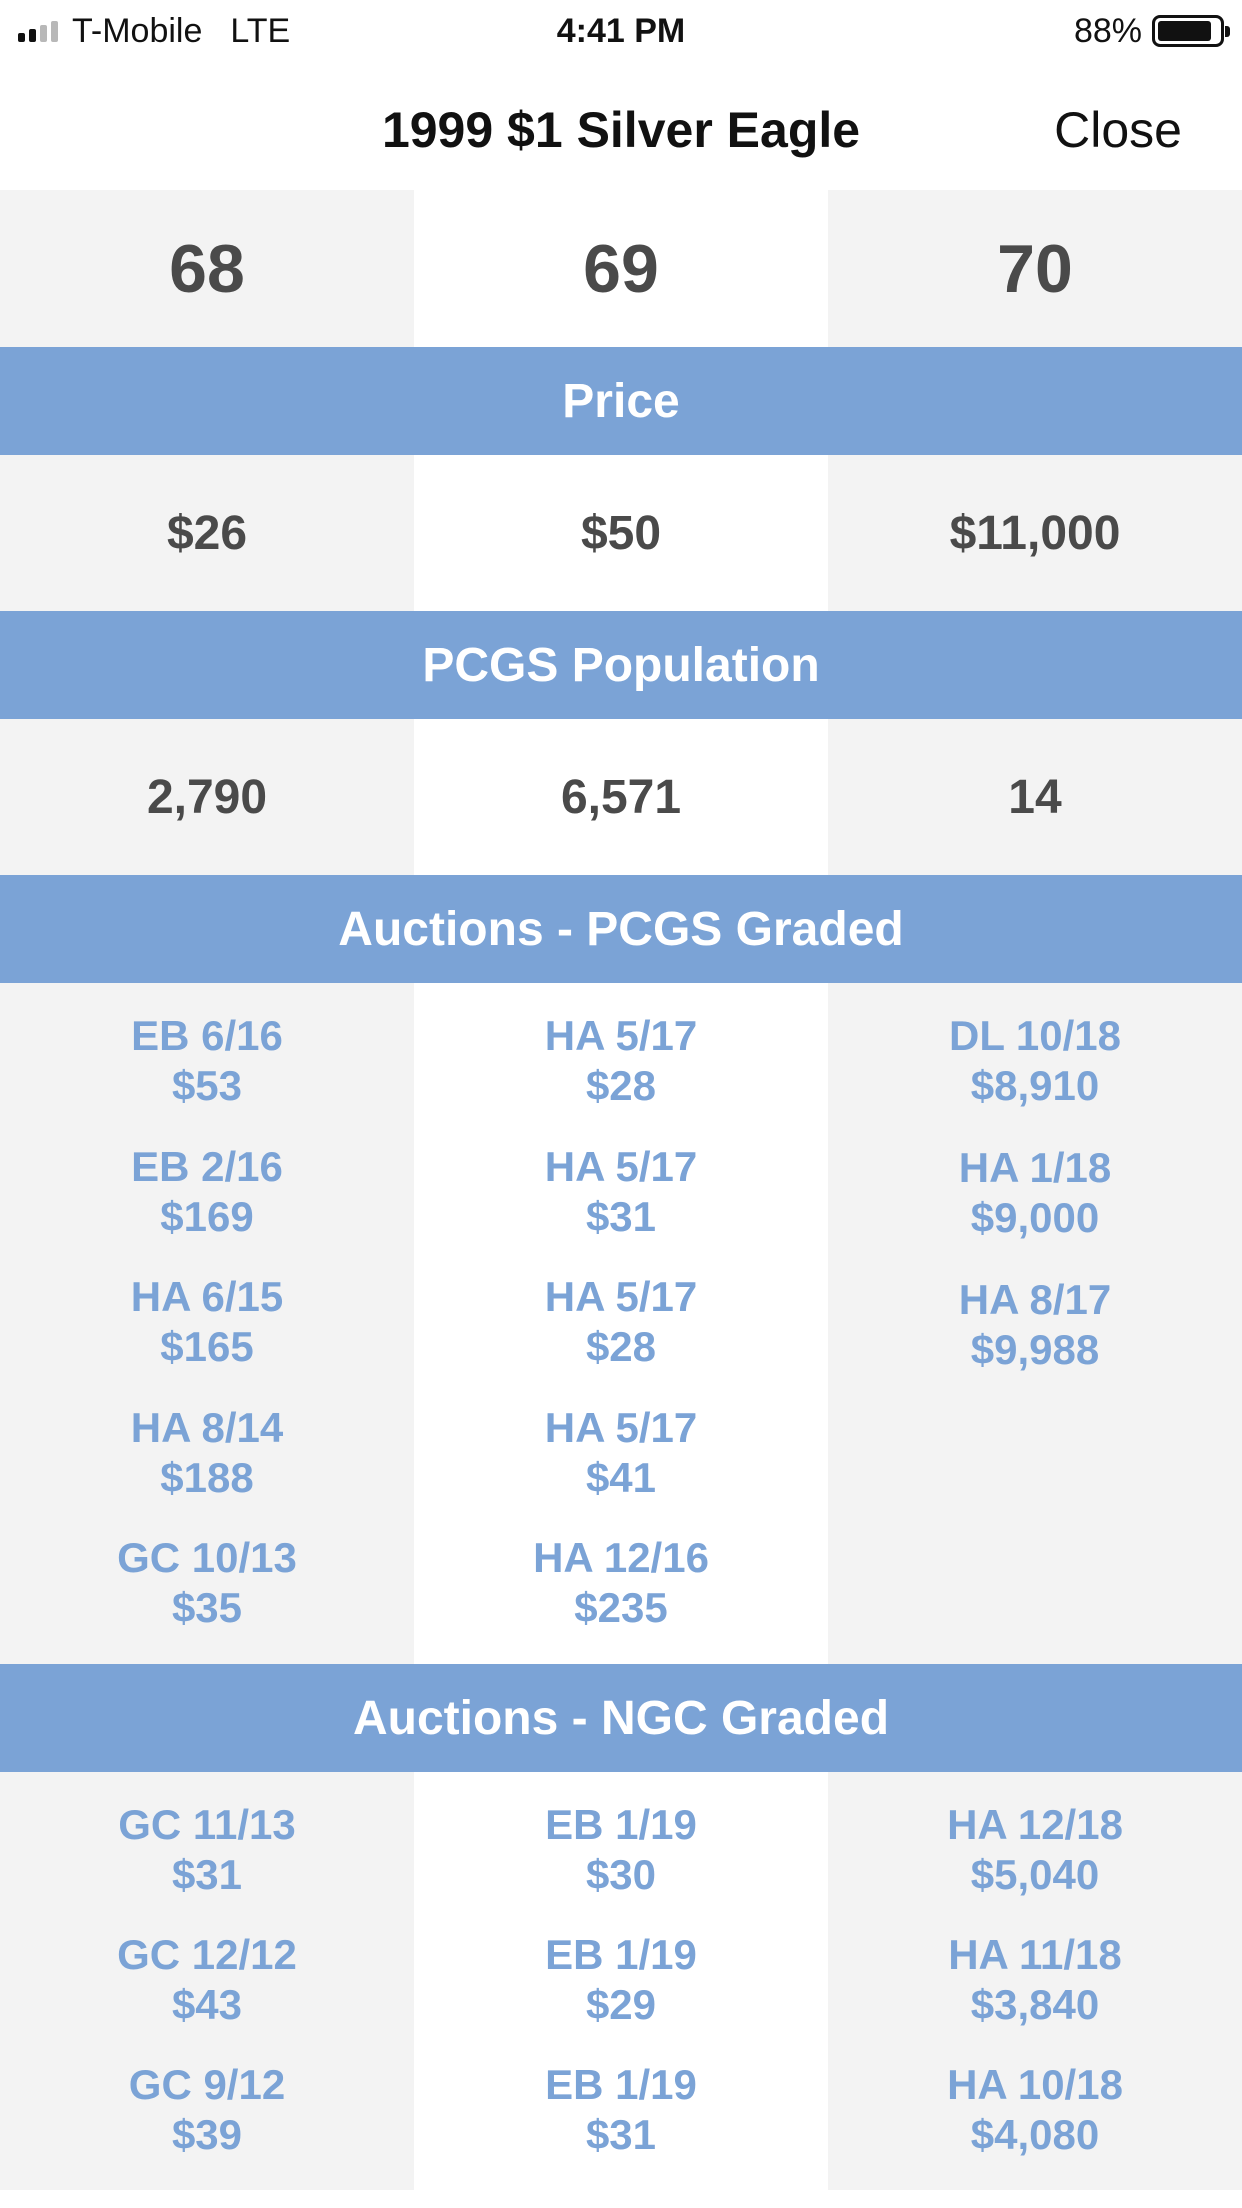 This screenshot has height=2208, width=1242. I want to click on auction-price: $9,988, so click(1035, 1349).